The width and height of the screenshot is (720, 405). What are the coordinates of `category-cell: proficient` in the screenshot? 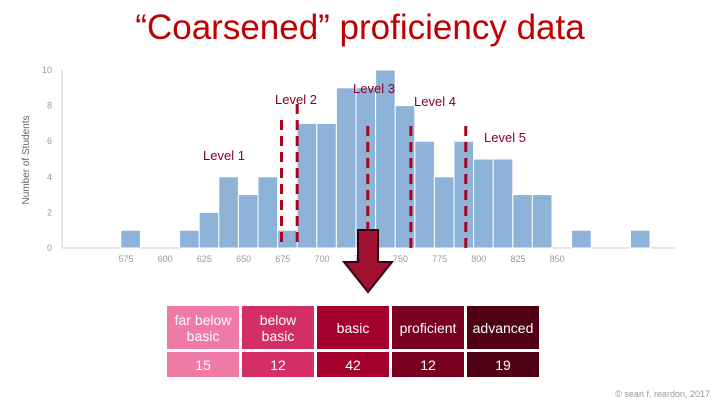 It's located at (428, 327).